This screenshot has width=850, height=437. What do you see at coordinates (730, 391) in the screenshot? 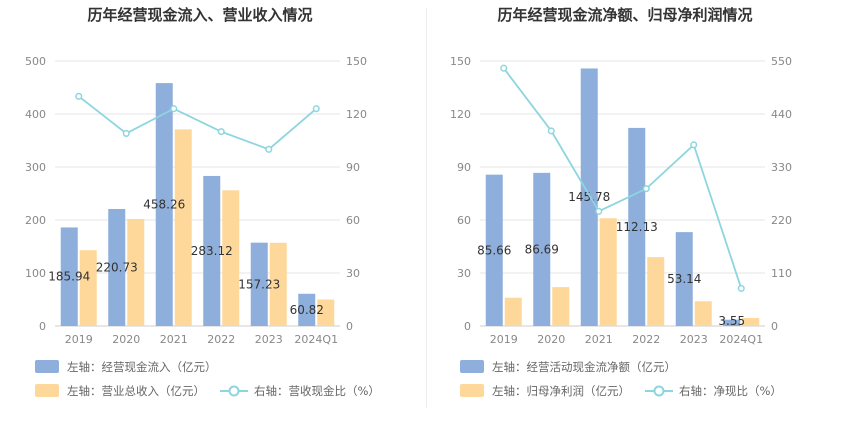
I see `legend-label: 右轴：净现比（%）` at bounding box center [730, 391].